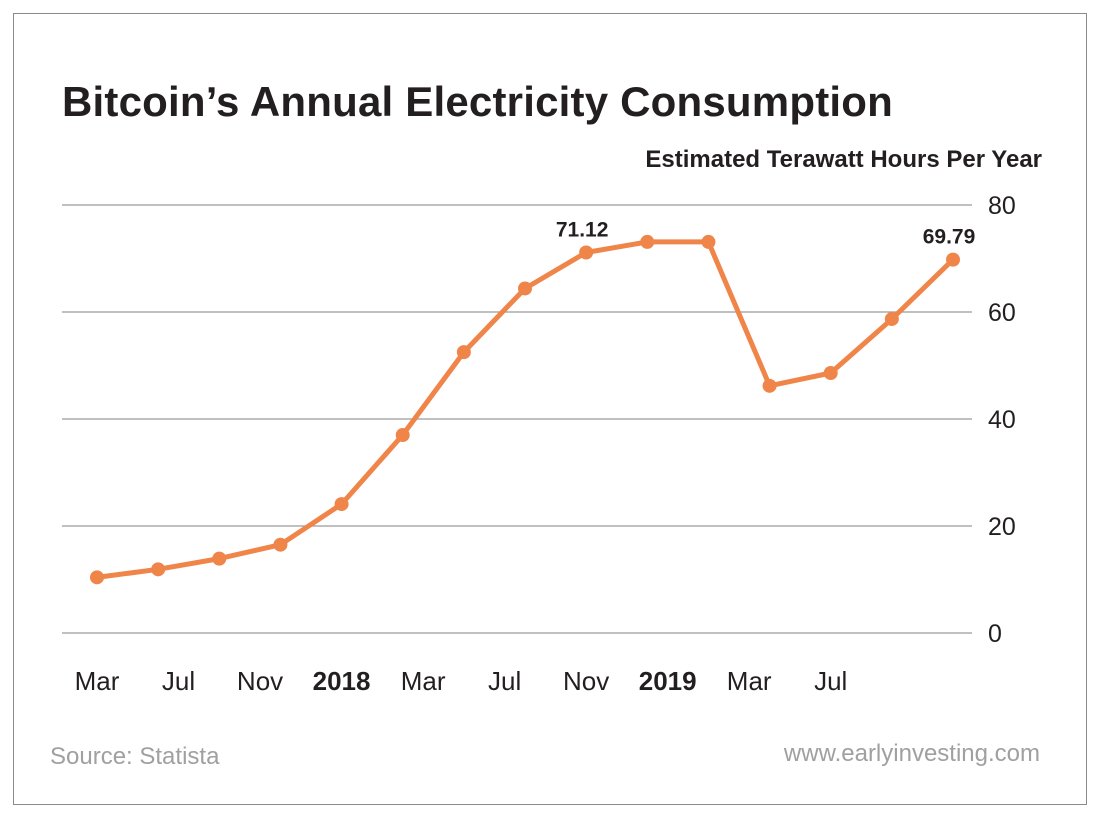  What do you see at coordinates (1002, 313) in the screenshot?
I see `y-tick-label: 60` at bounding box center [1002, 313].